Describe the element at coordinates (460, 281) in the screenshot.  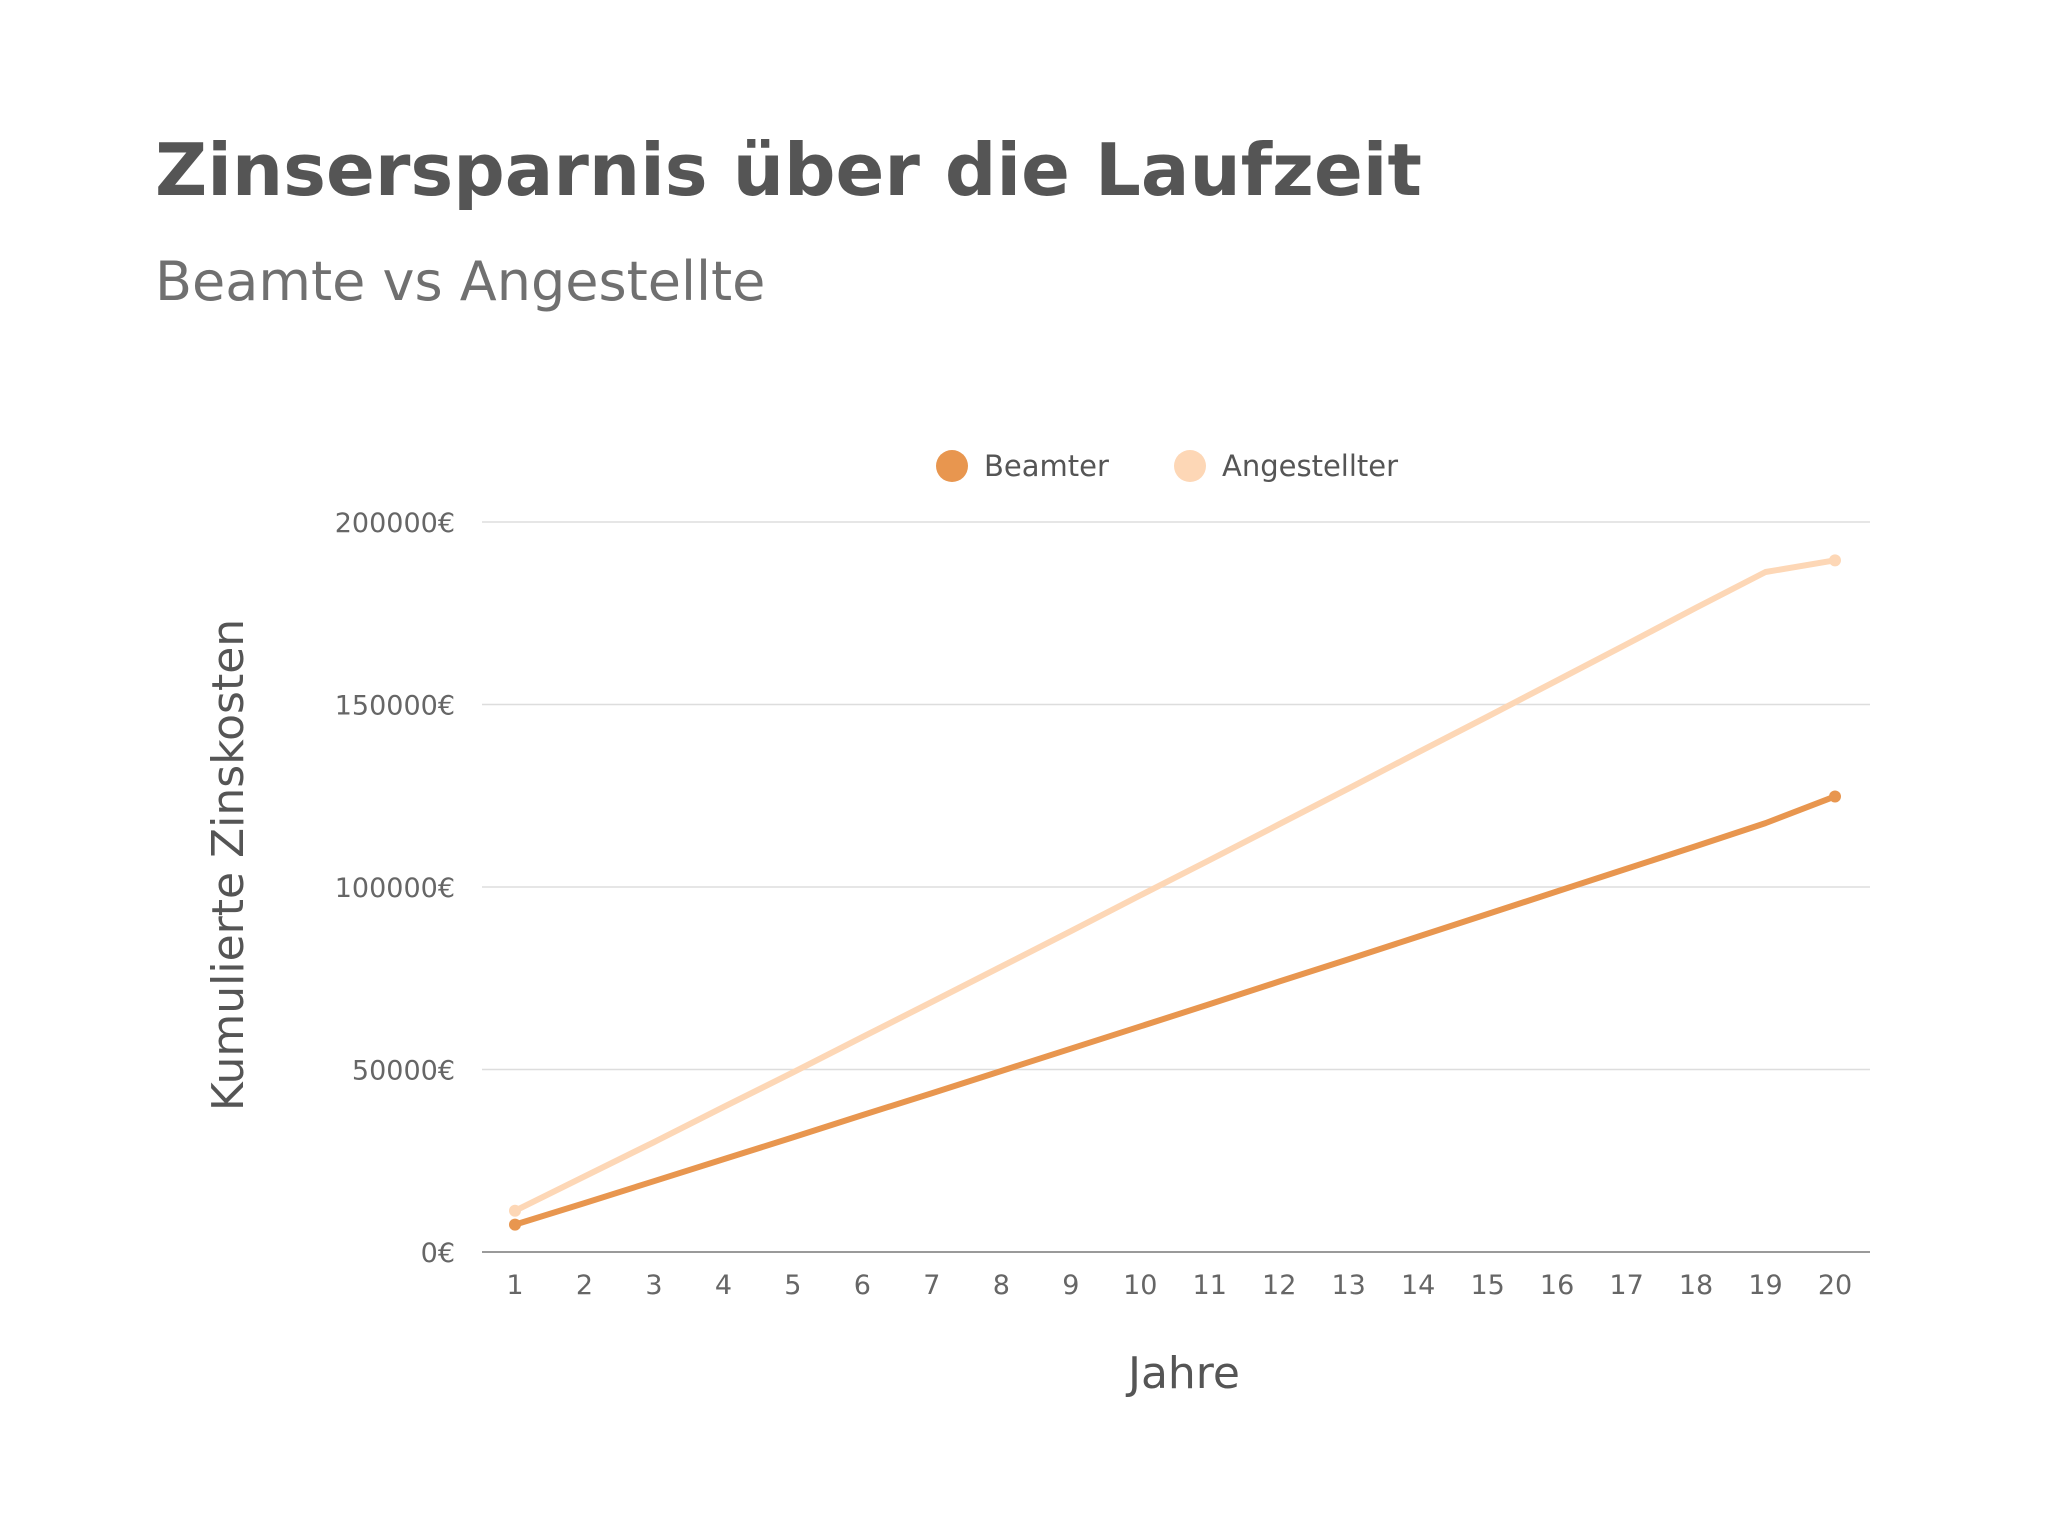
I see `chart-subtitle: Beamte vs Angestellte` at that location.